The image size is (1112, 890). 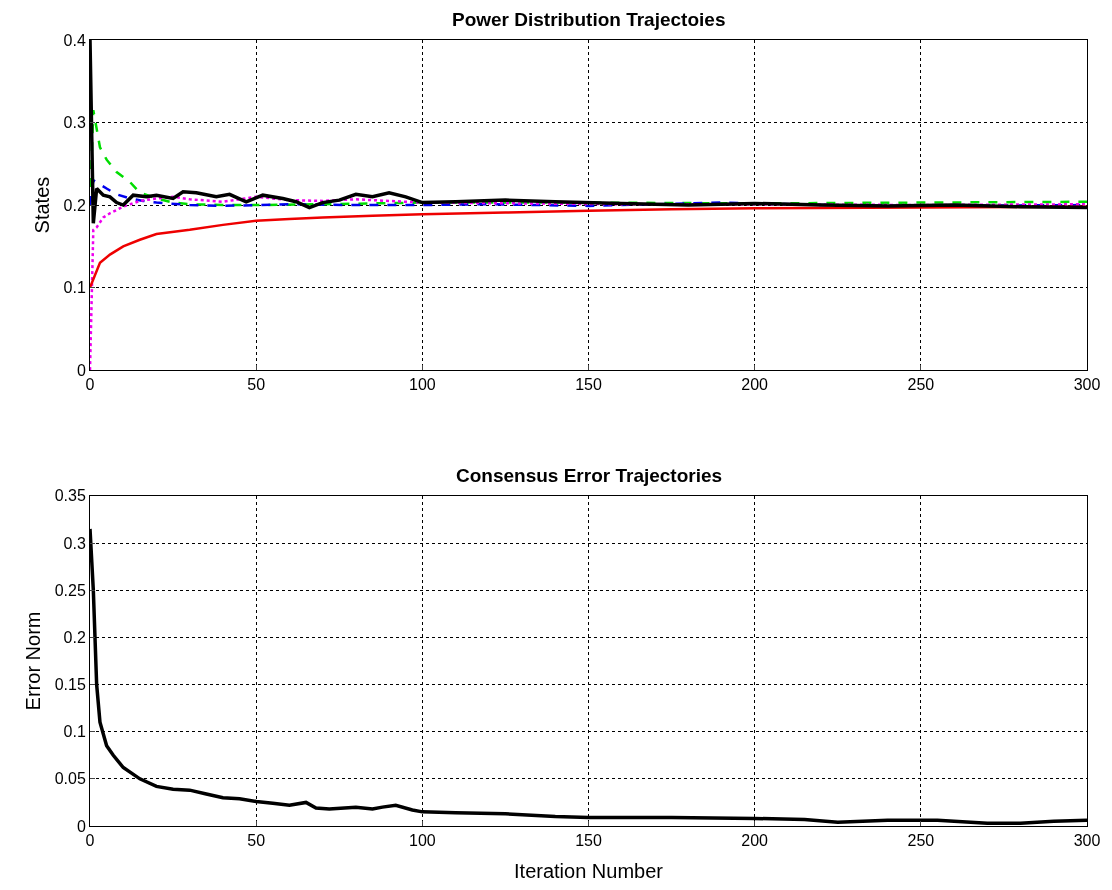 What do you see at coordinates (42, 205) in the screenshot?
I see `y-axis-title: States` at bounding box center [42, 205].